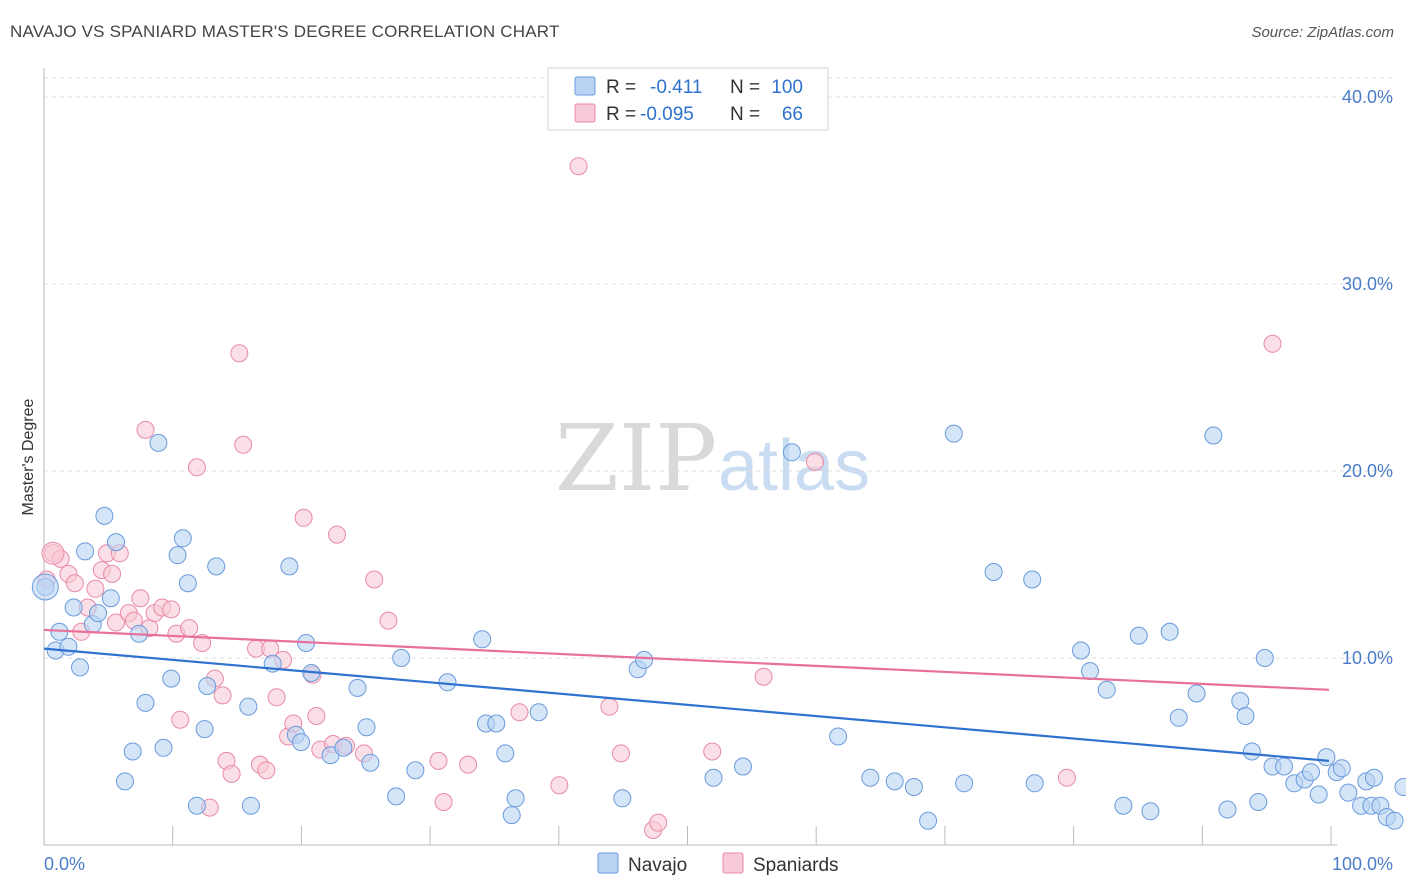 The width and height of the screenshot is (1406, 892). What do you see at coordinates (686, 704) in the screenshot?
I see `navajo-trend-line` at bounding box center [686, 704].